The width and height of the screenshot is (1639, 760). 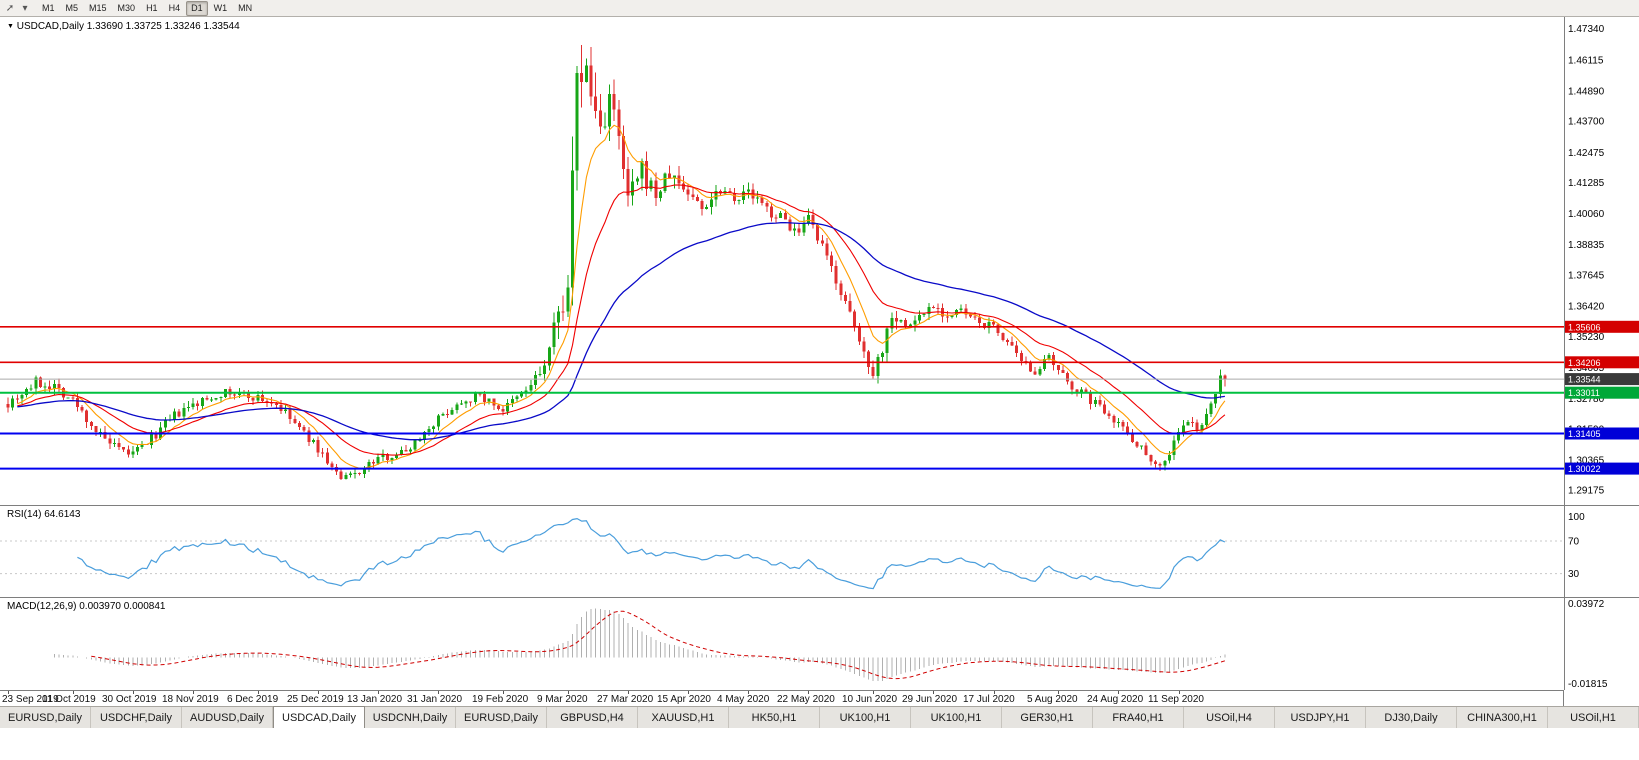 What do you see at coordinates (1593, 717) in the screenshot?
I see `tab-usoil-h1: USOil,H1` at bounding box center [1593, 717].